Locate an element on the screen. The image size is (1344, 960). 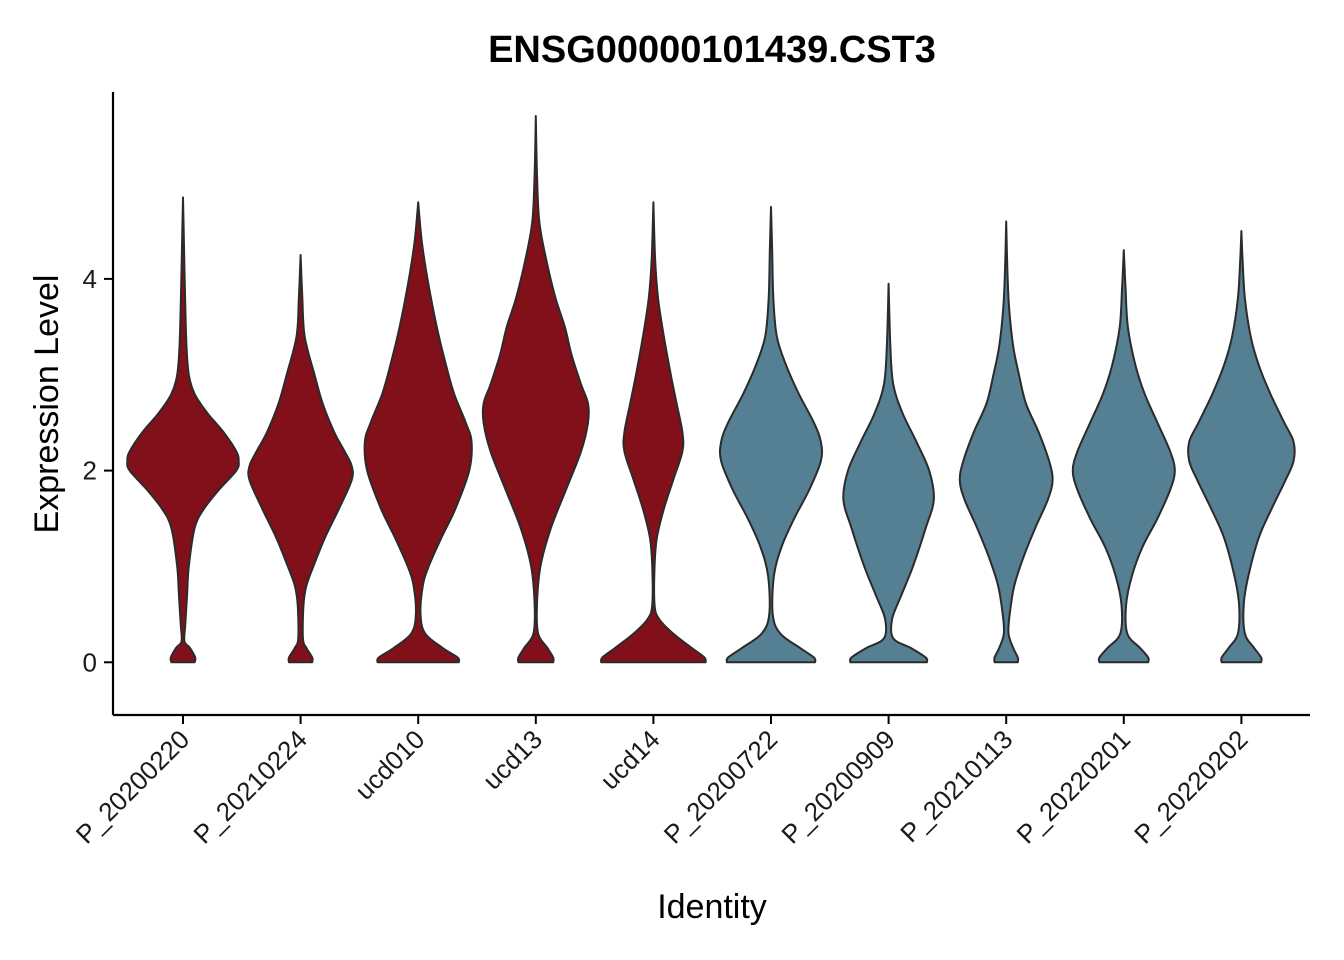
x-tick-label: ucd13 is located at coordinates (512, 759).